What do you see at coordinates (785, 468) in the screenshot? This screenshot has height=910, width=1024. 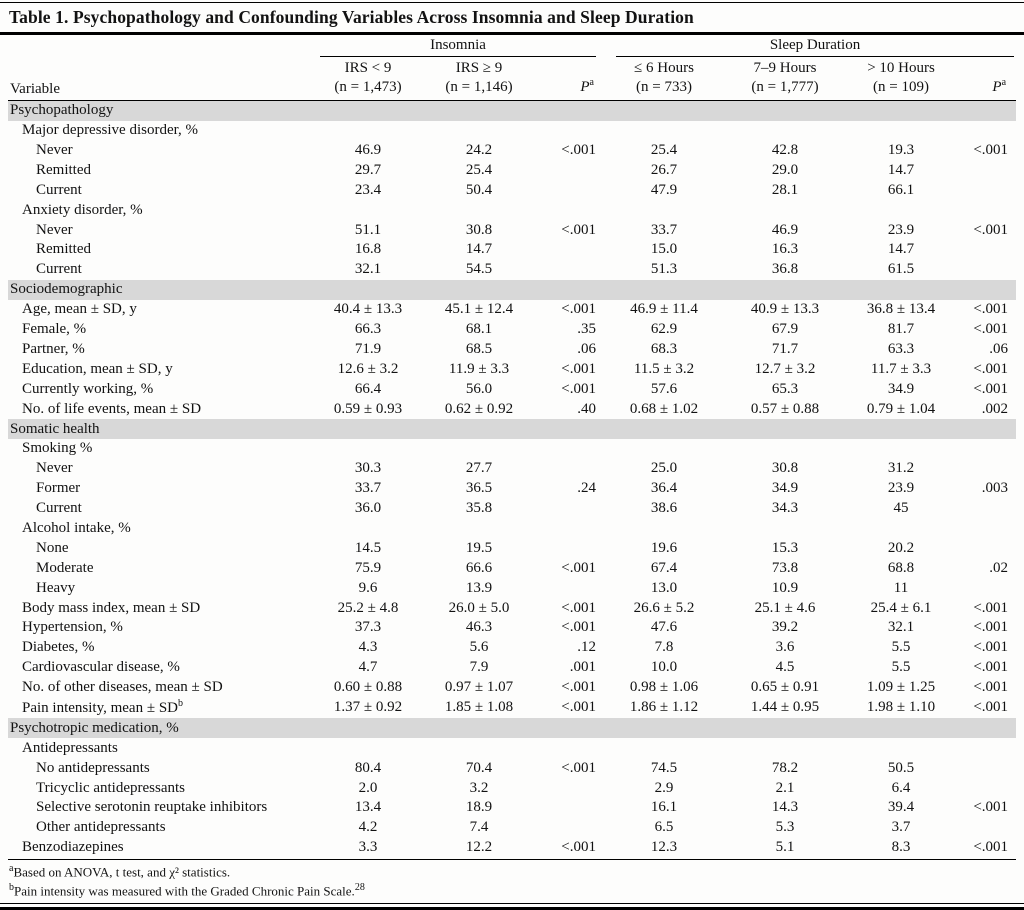 I see `value-cell: 30.8` at bounding box center [785, 468].